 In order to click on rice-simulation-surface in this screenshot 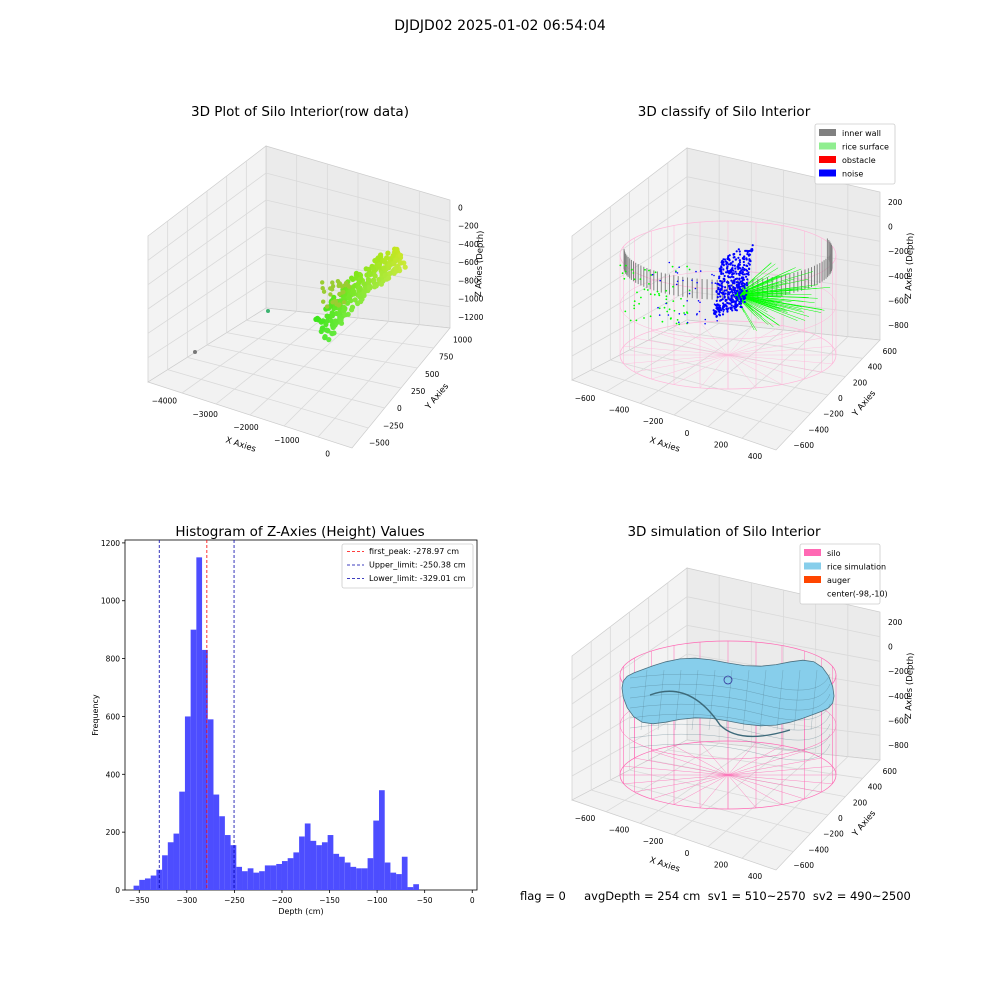, I will do `click(728, 692)`.